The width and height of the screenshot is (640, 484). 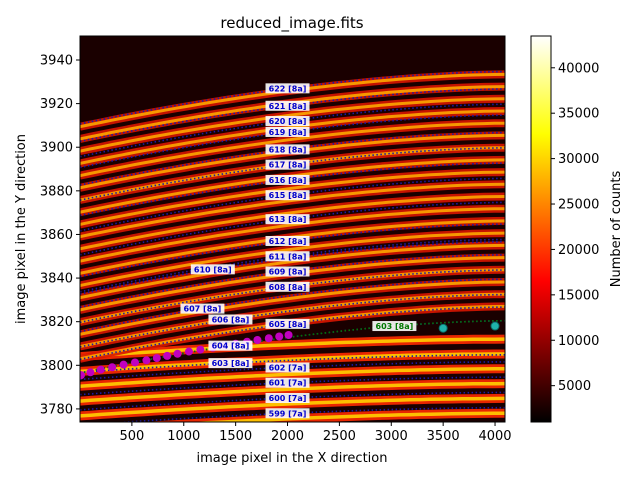 I want to click on colorbar-gradient, so click(x=541, y=229).